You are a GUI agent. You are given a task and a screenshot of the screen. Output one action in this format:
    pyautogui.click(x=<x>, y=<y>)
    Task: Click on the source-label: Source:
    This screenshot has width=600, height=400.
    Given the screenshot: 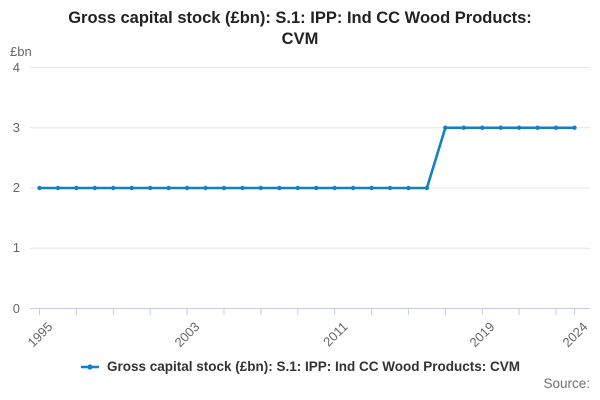 What is the action you would take?
    pyautogui.click(x=566, y=383)
    